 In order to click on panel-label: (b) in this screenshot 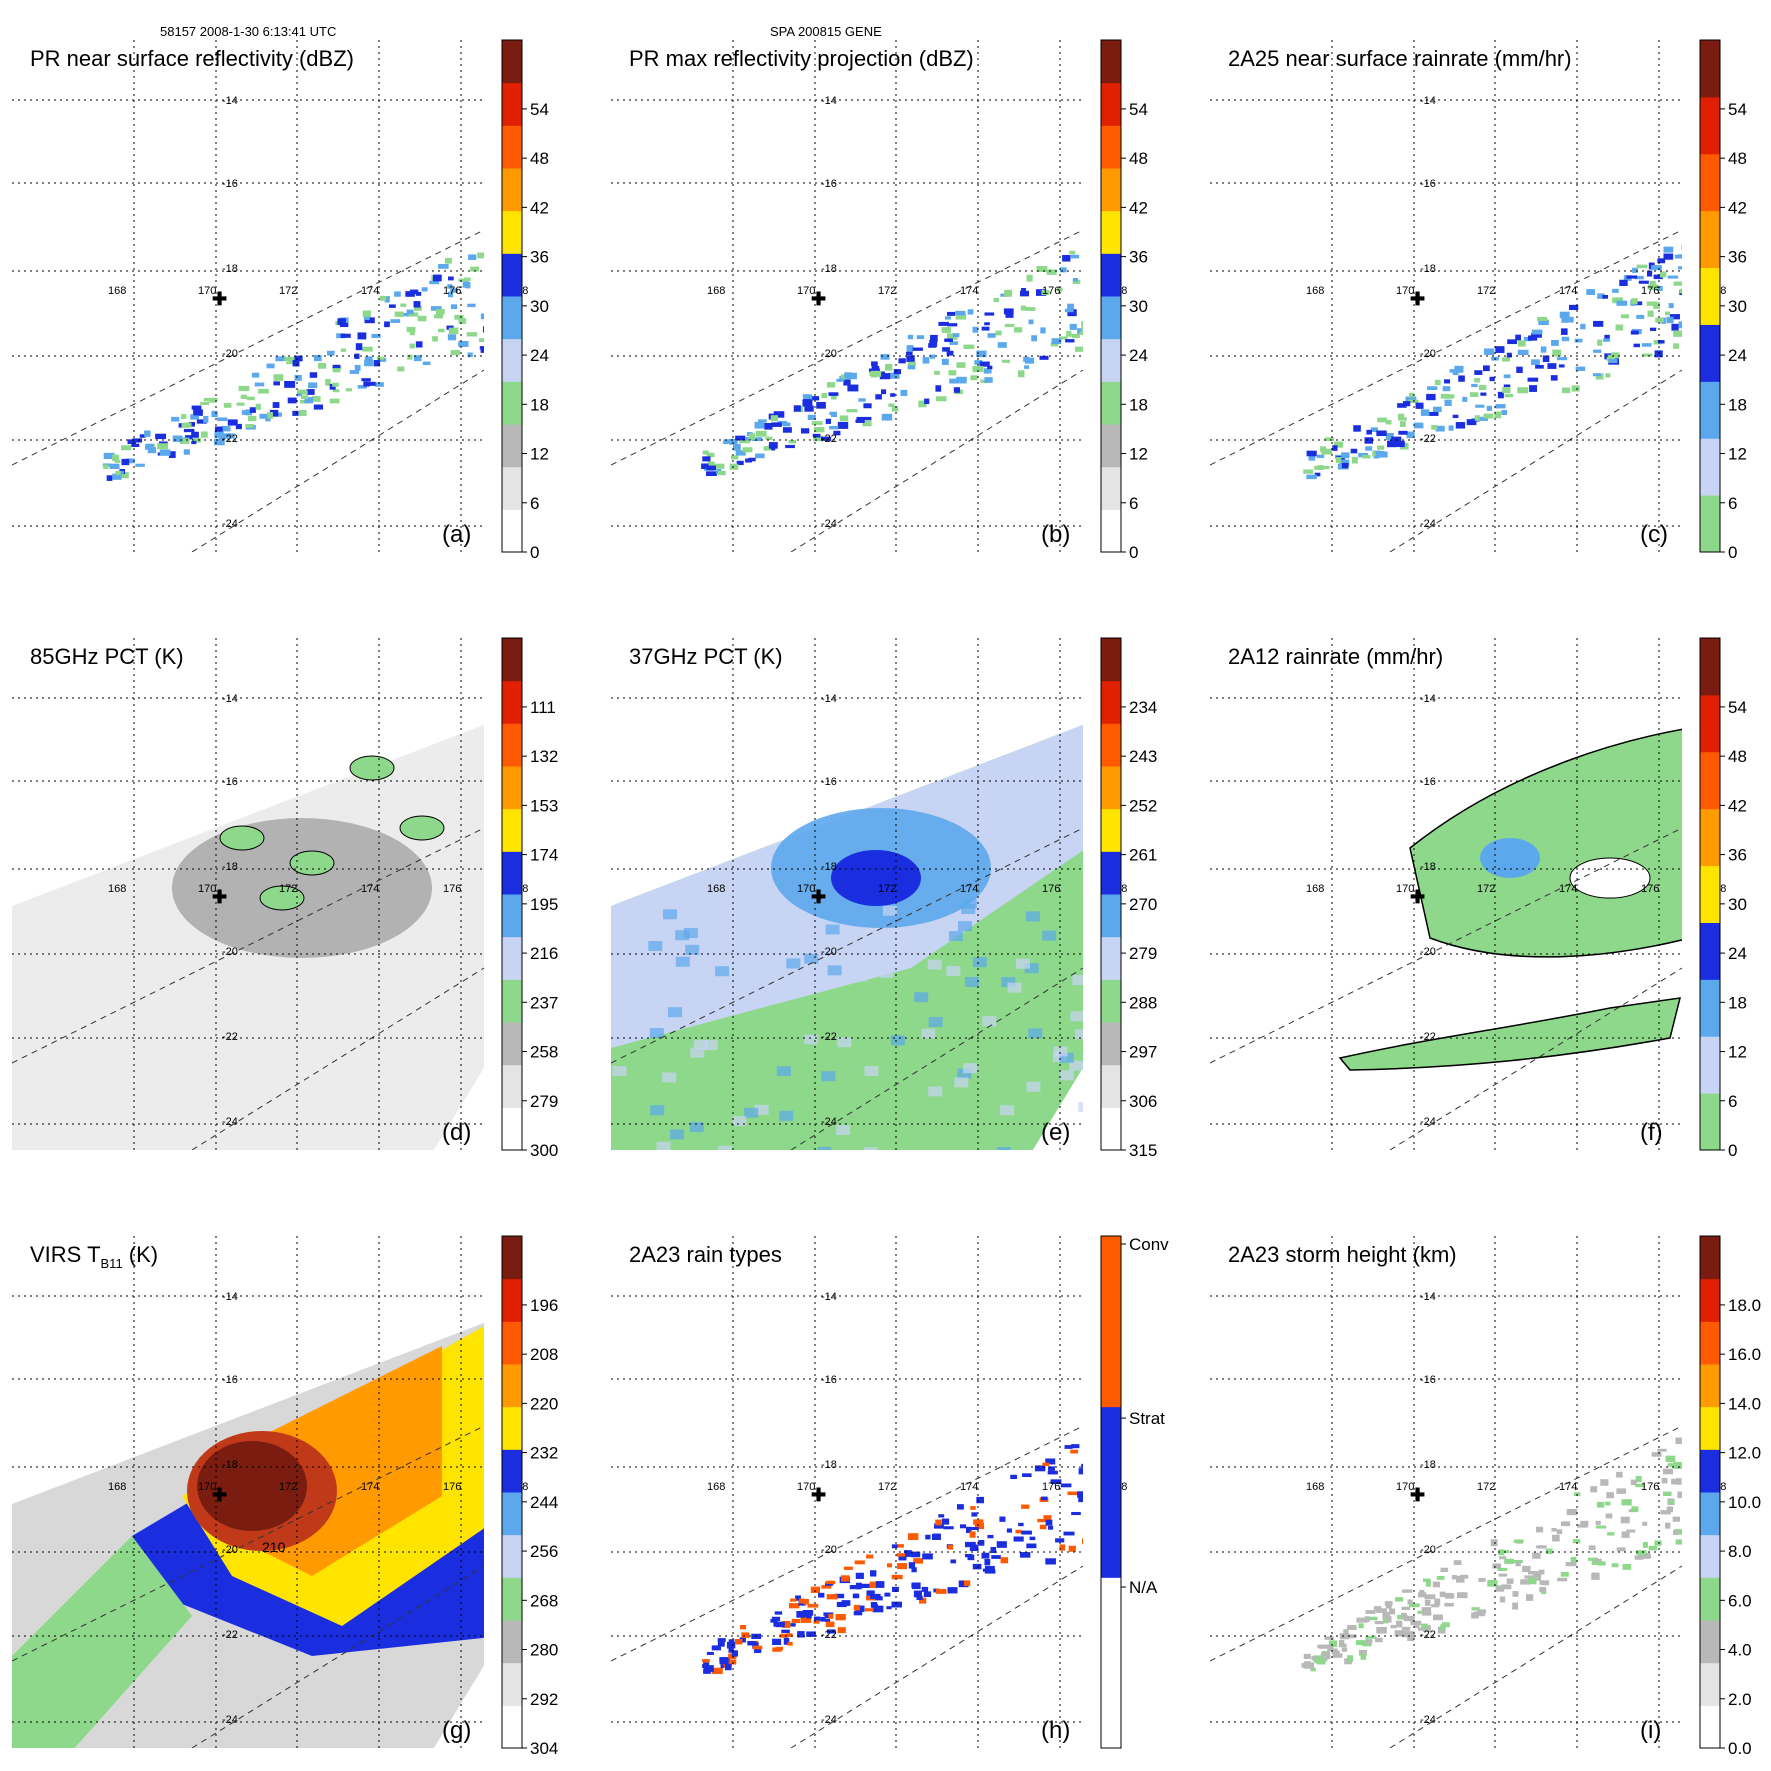, I will do `click(1055, 534)`.